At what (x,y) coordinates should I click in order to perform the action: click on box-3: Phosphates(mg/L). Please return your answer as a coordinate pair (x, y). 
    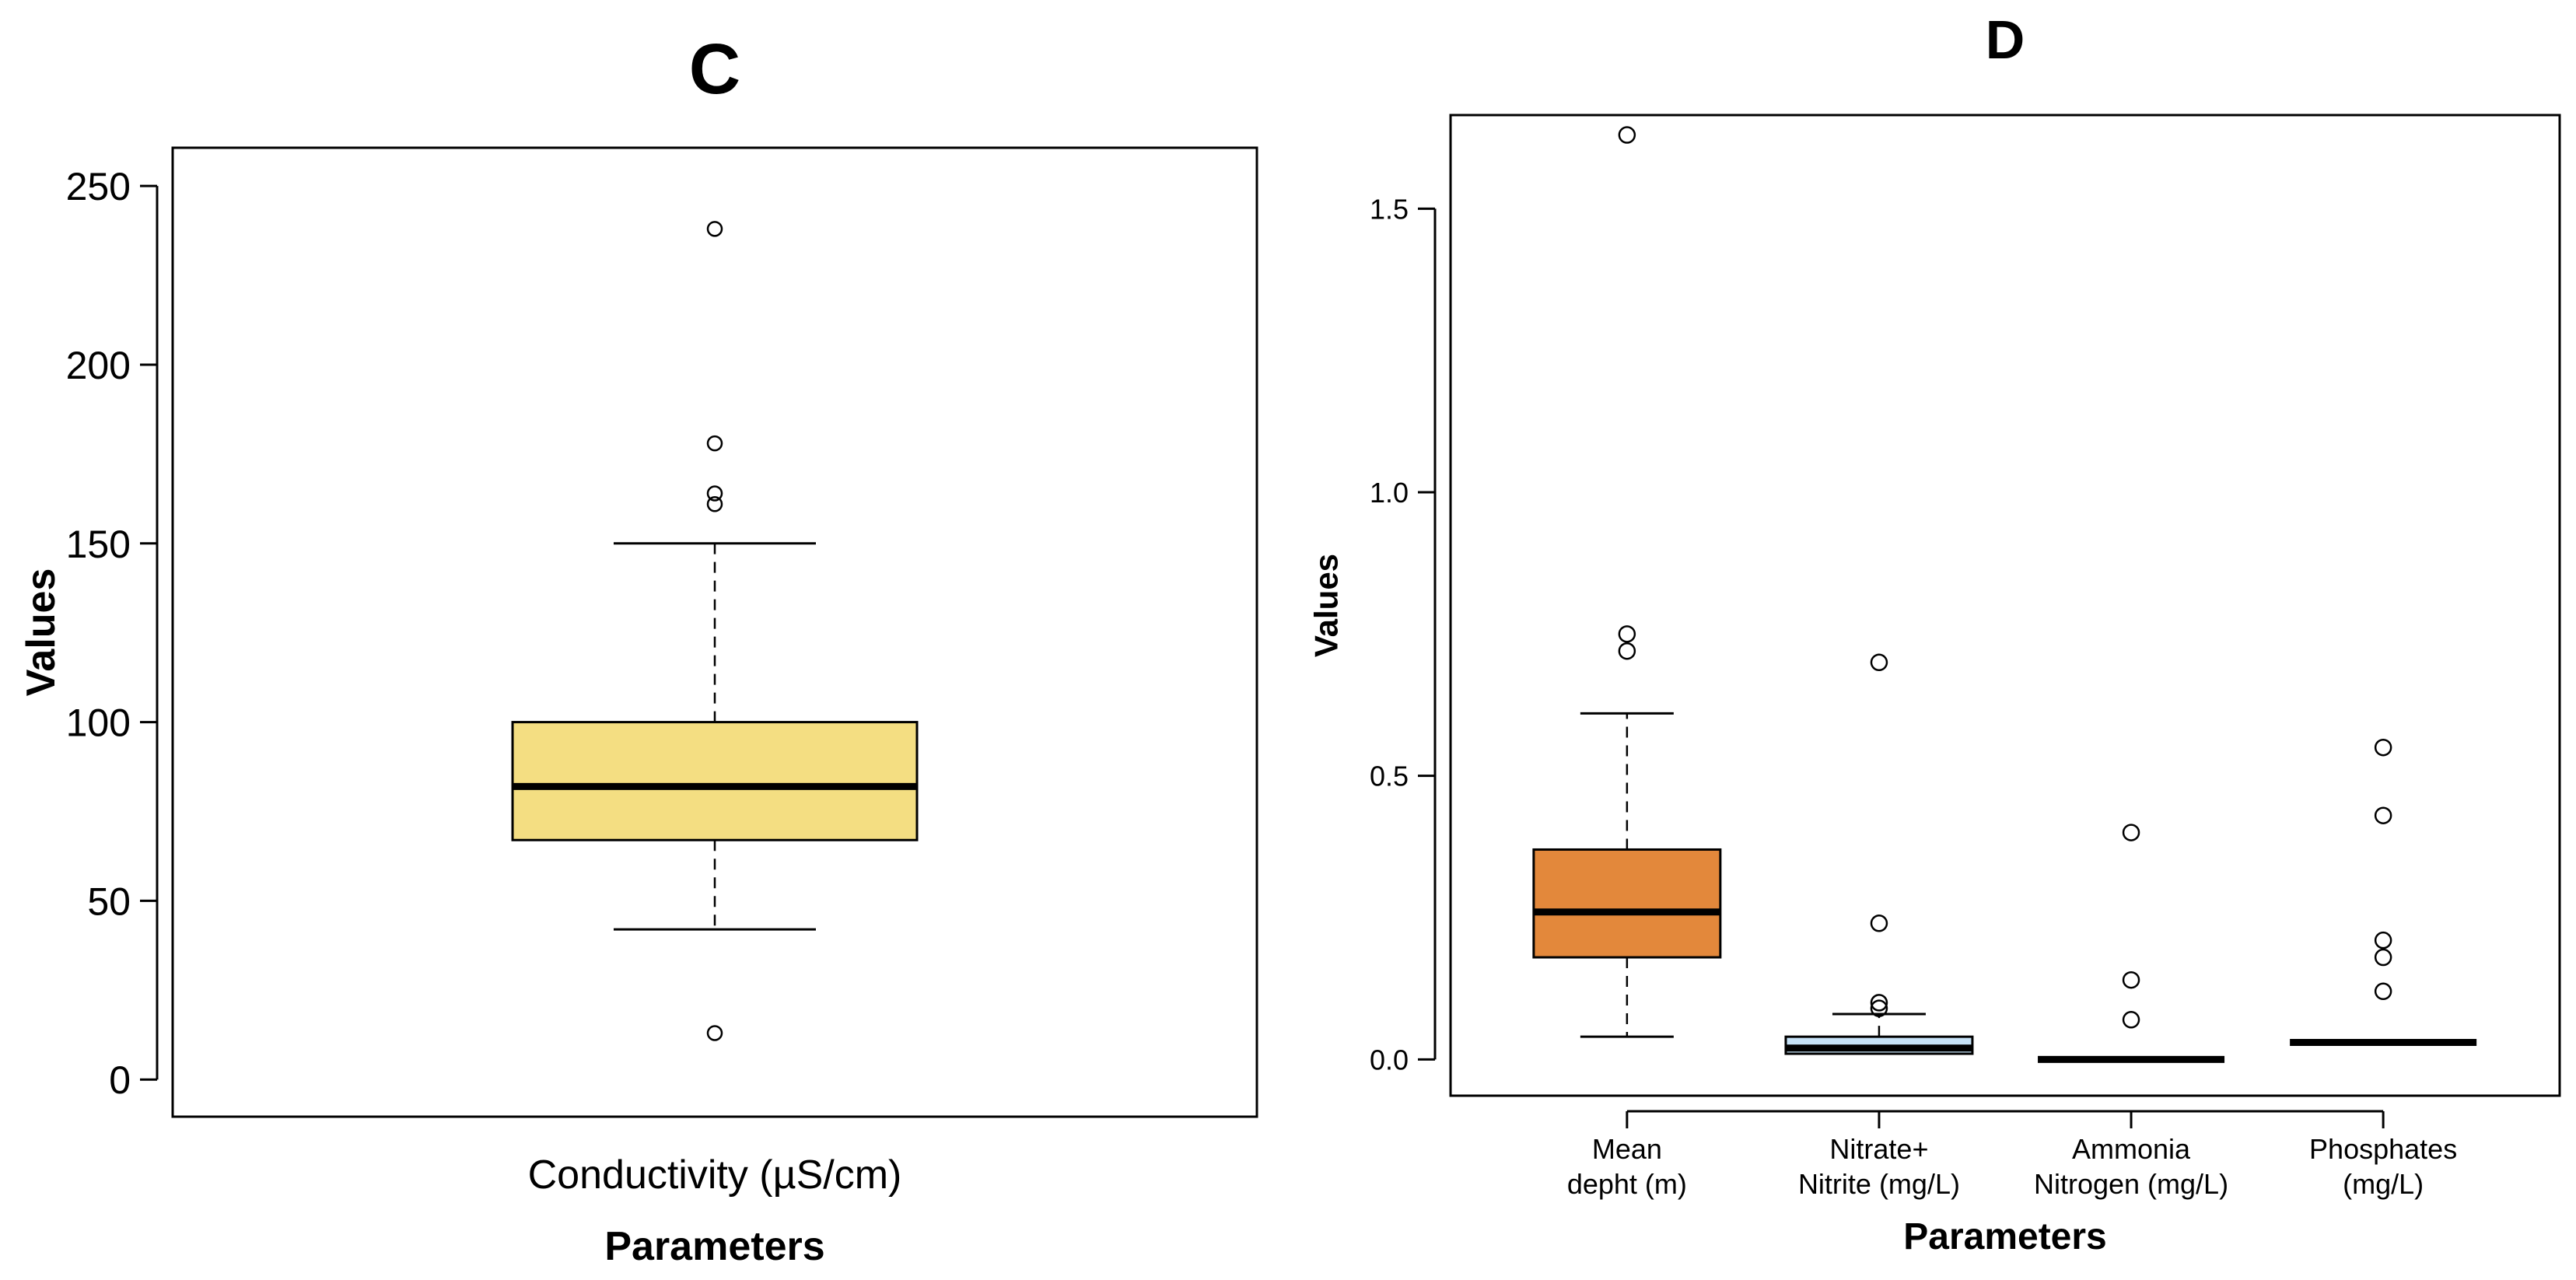
    Looking at the image, I should click on (2383, 969).